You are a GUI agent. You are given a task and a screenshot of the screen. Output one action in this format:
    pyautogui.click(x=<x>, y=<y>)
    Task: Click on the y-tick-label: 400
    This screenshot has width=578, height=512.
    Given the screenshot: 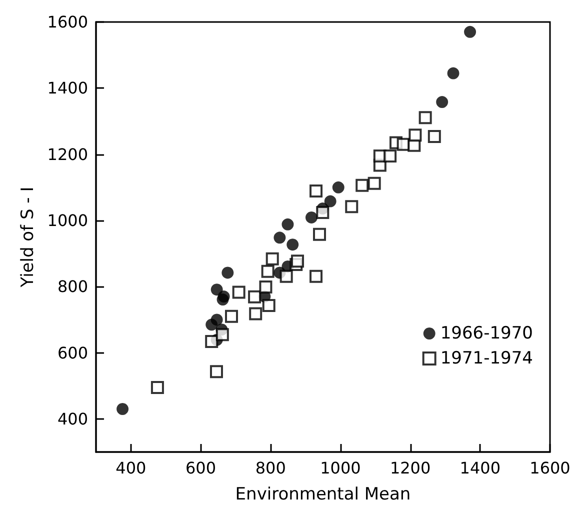 What is the action you would take?
    pyautogui.click(x=72, y=418)
    